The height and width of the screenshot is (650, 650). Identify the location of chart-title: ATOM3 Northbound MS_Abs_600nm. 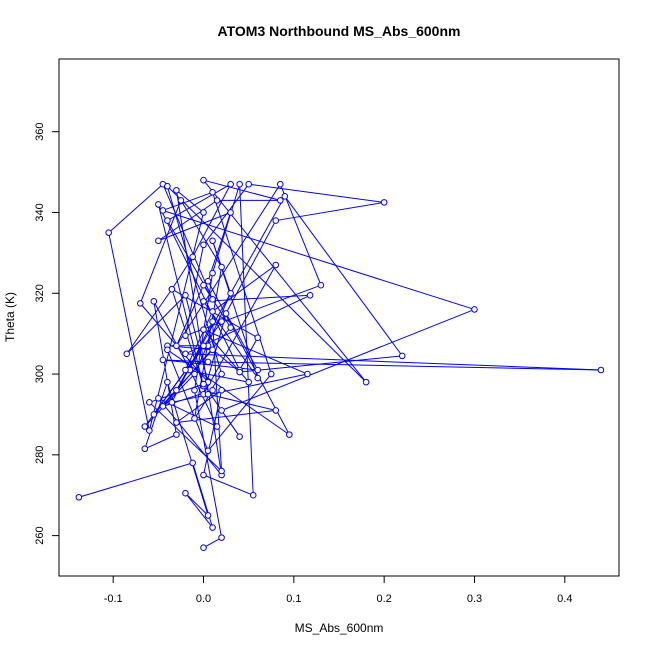
(339, 31).